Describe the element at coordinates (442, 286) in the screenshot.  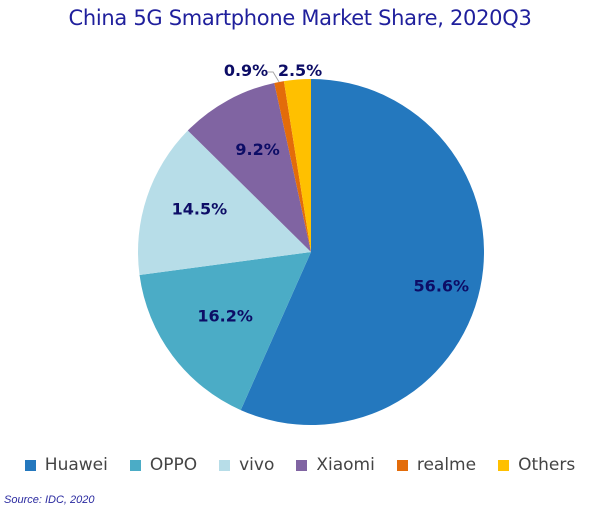
I see `data-label-huawei: 56.6%` at that location.